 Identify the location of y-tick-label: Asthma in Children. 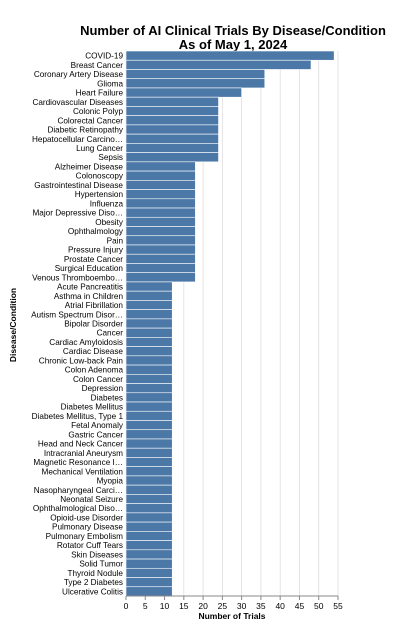
(89, 296).